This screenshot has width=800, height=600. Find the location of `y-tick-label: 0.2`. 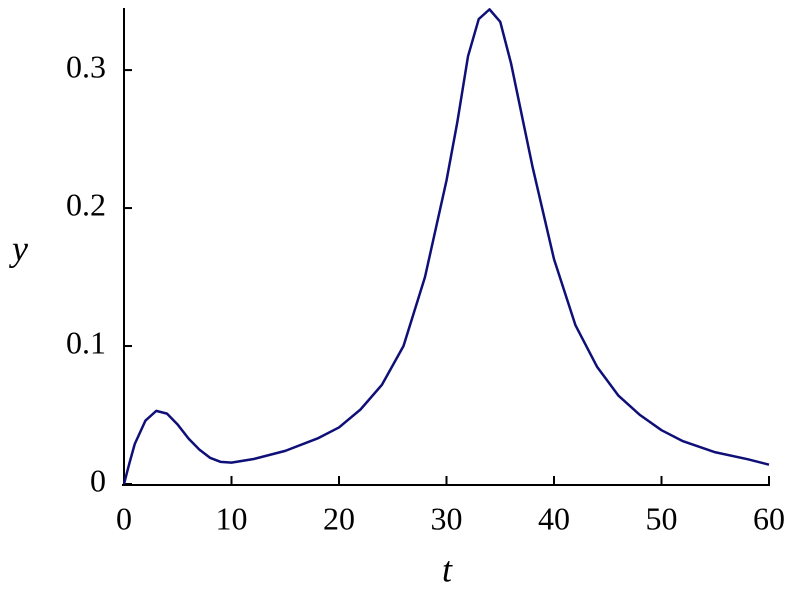

y-tick-label: 0.2 is located at coordinates (86, 204).